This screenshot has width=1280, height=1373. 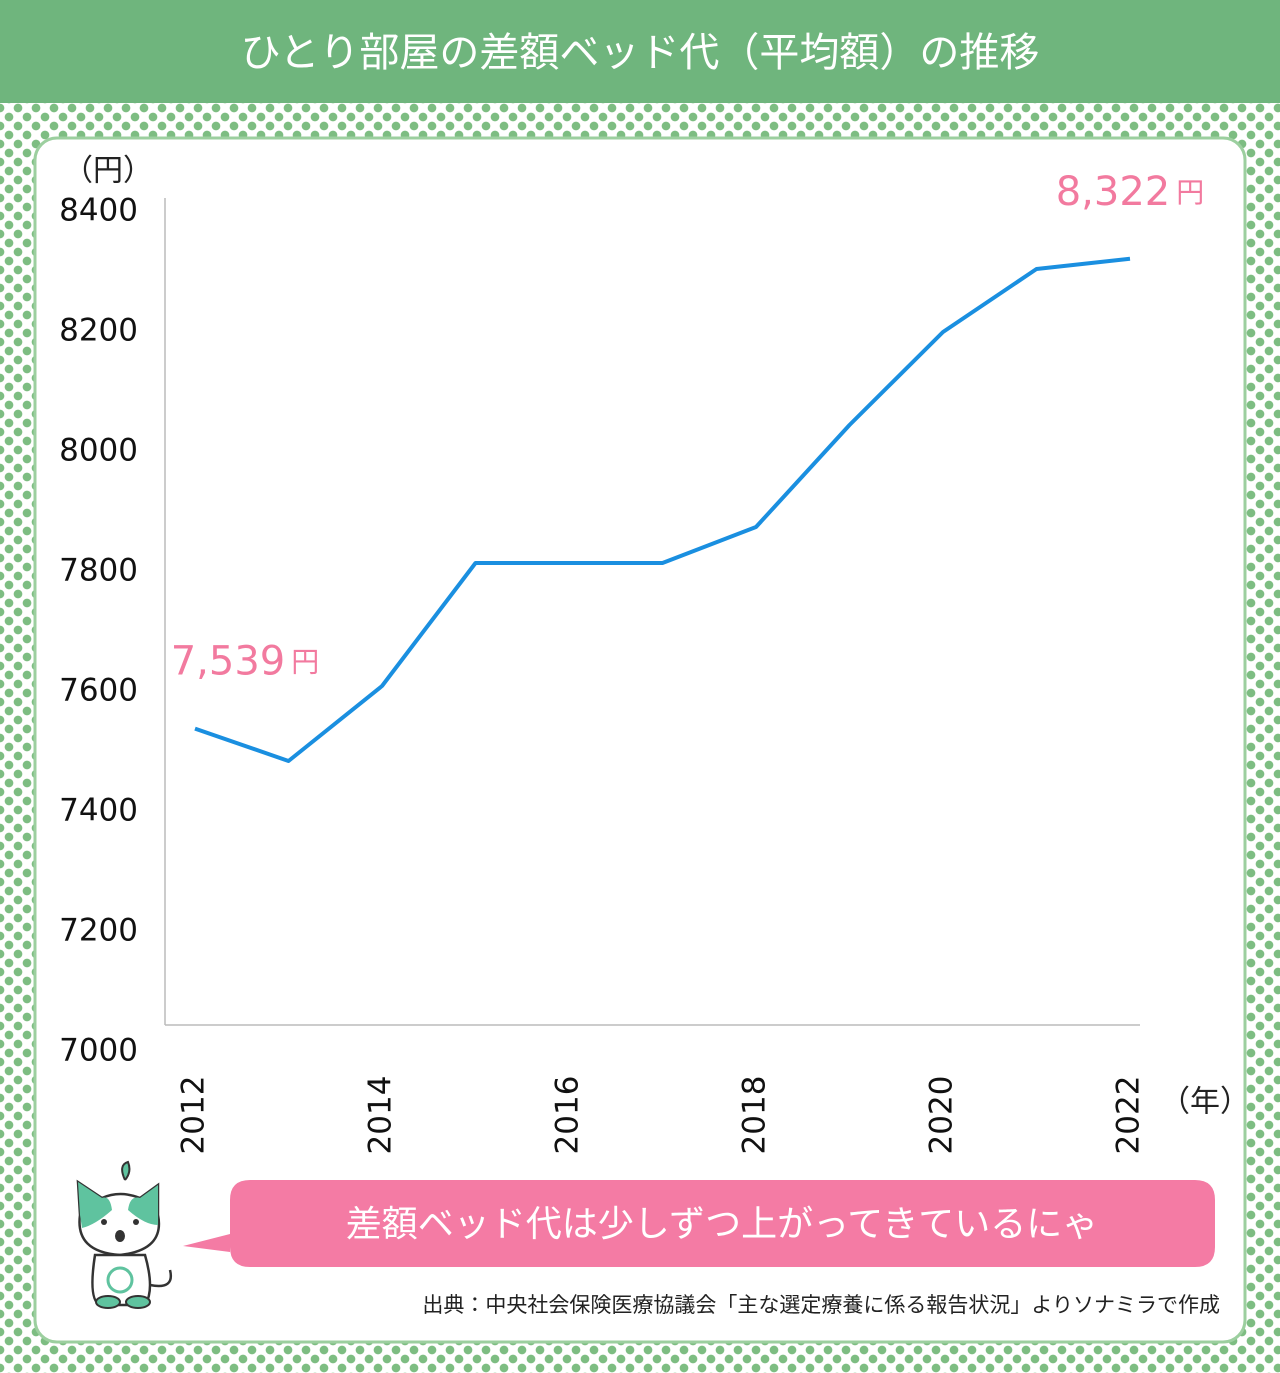 I want to click on value-label-number: 7,539, so click(x=228, y=662).